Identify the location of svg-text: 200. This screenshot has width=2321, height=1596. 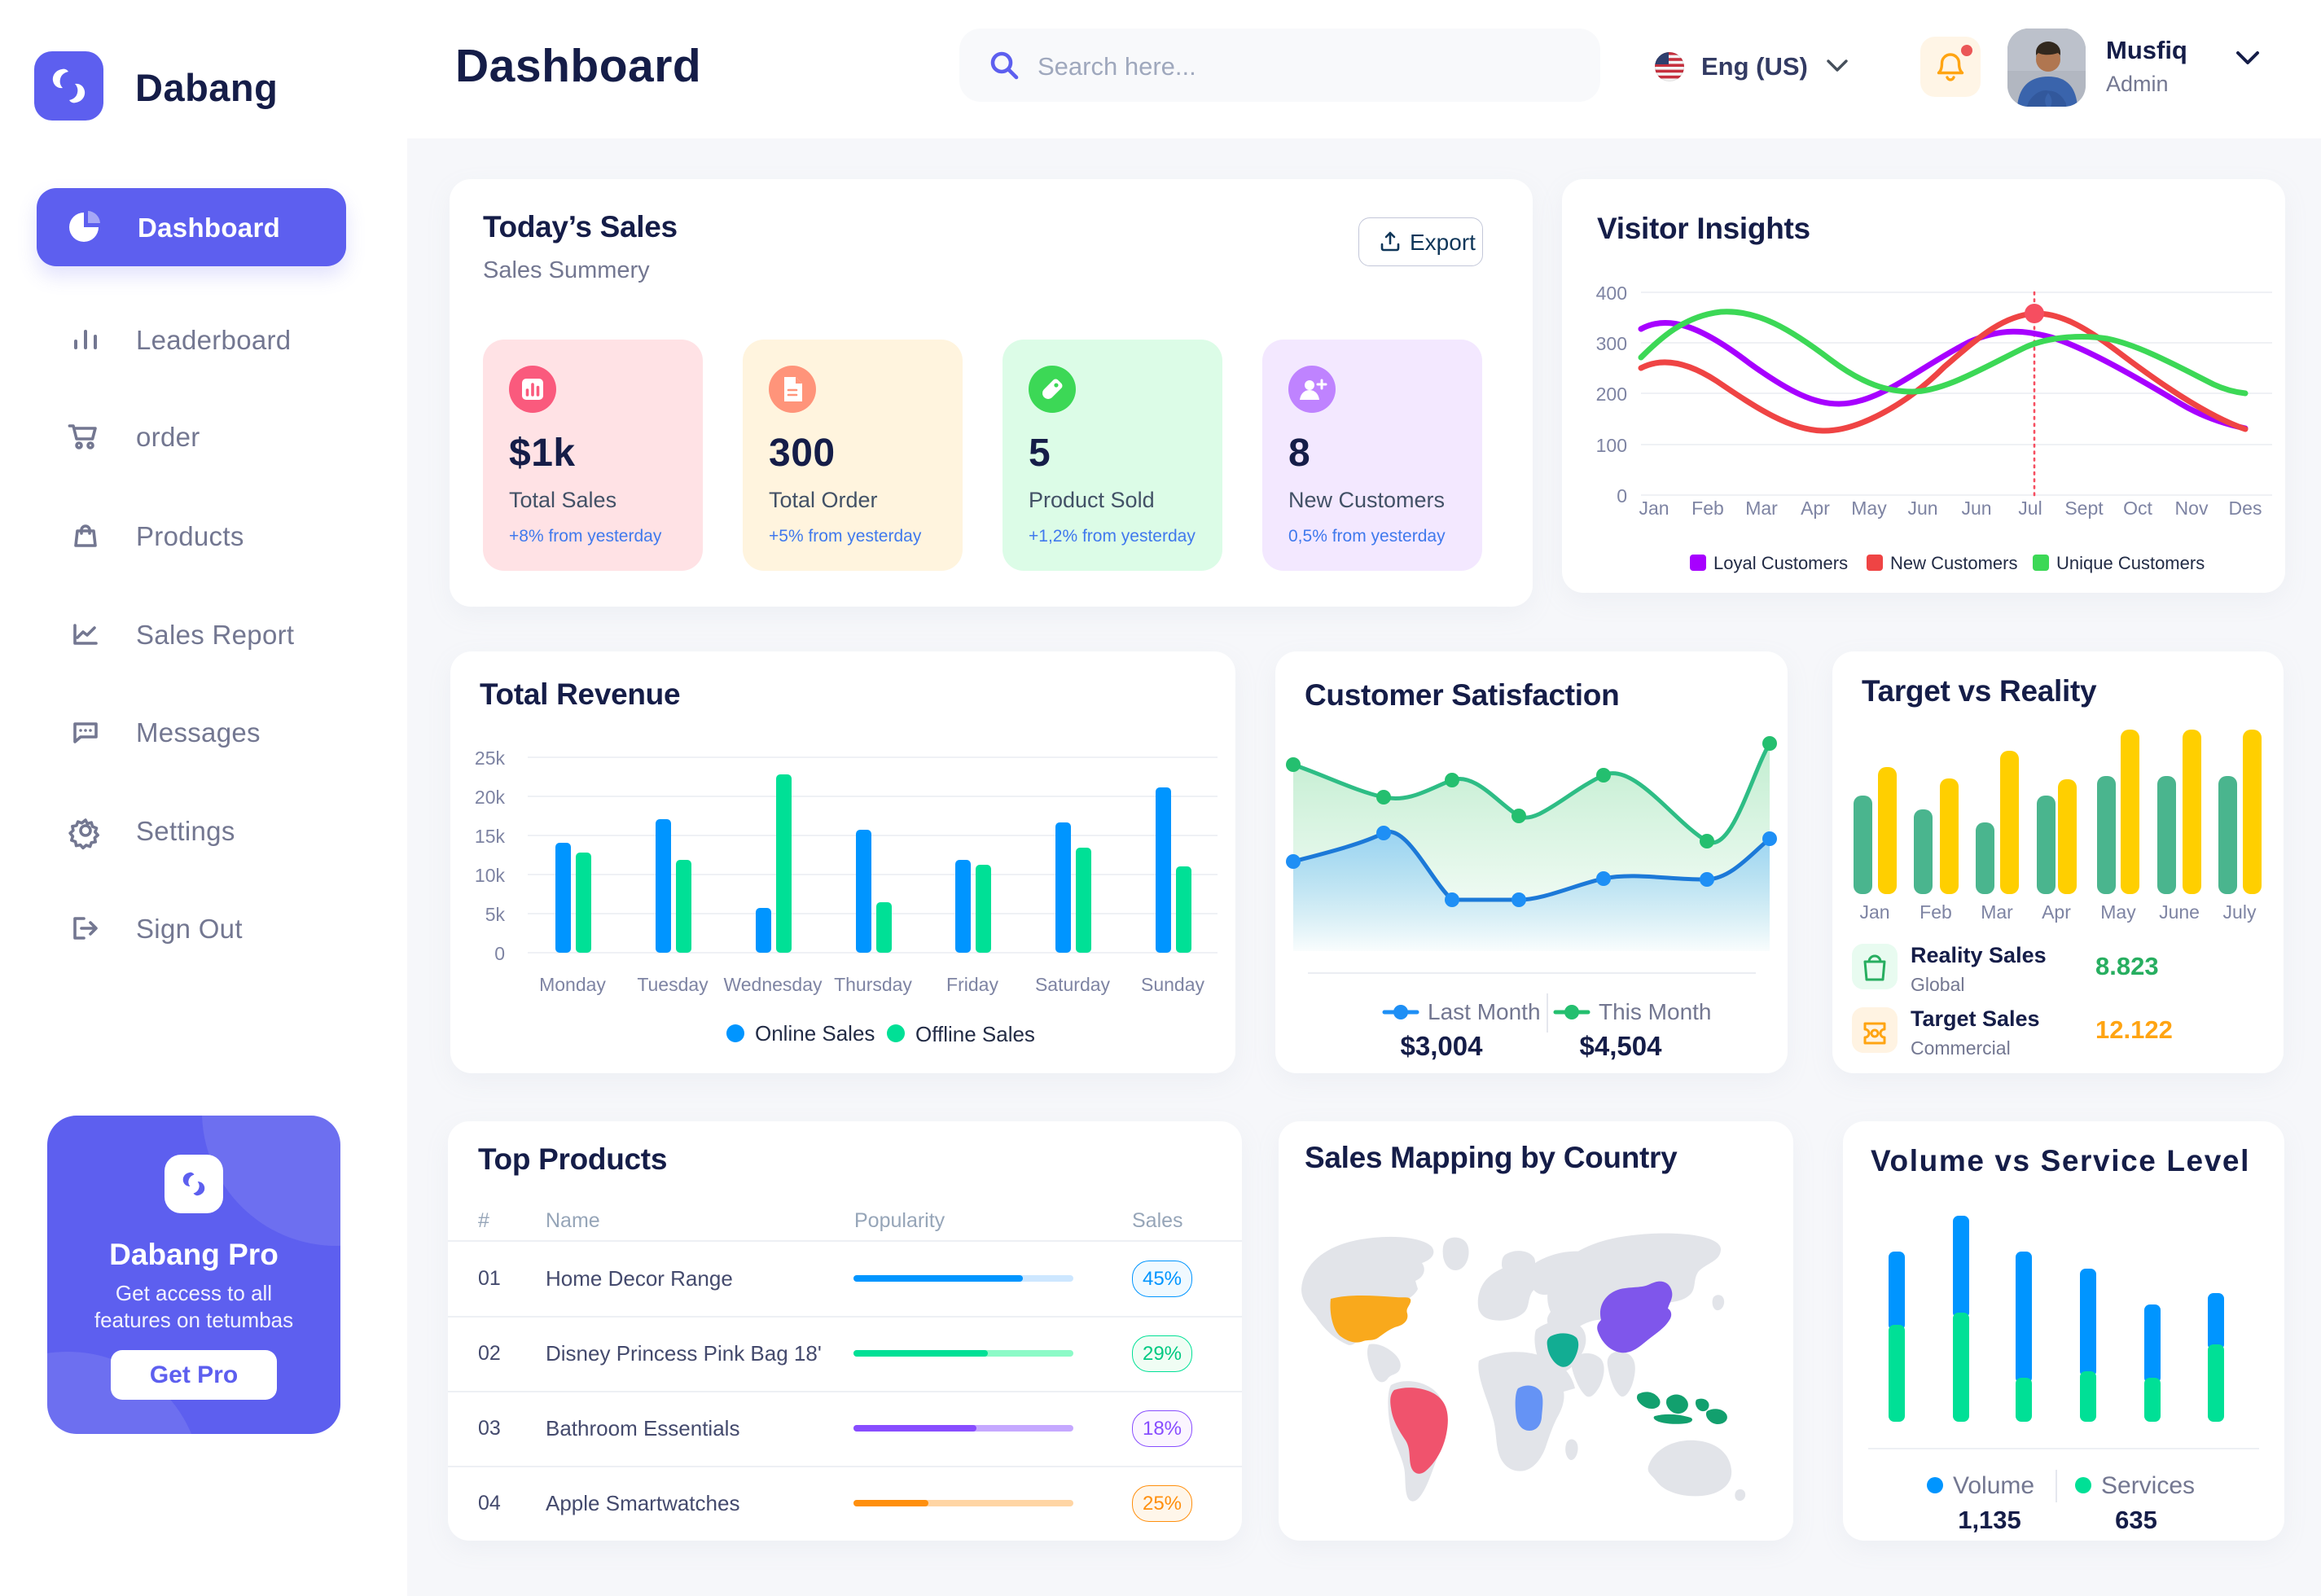
(1611, 395).